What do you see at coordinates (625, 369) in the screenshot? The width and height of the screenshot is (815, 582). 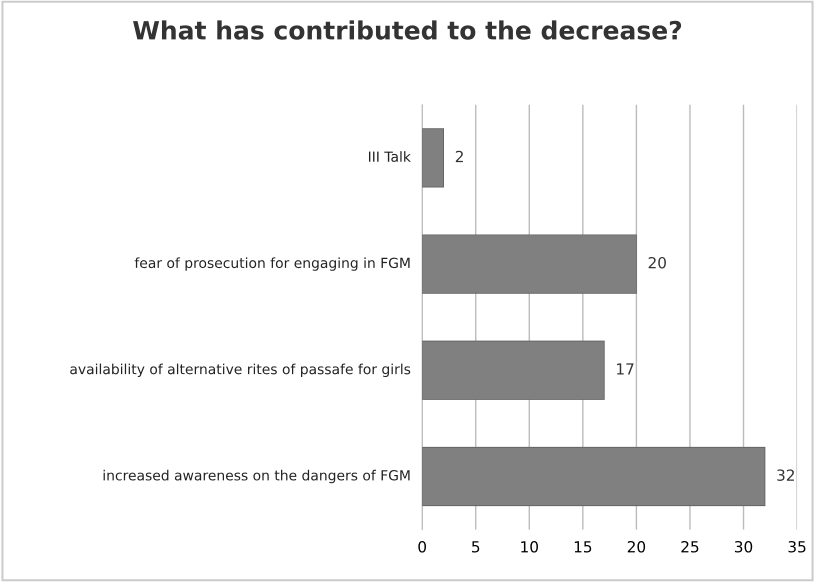 I see `data-label: 17` at bounding box center [625, 369].